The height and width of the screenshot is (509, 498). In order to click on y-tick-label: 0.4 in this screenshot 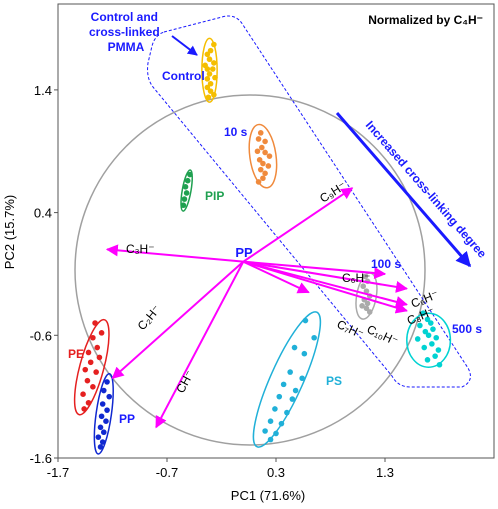, I will do `click(43, 213)`.